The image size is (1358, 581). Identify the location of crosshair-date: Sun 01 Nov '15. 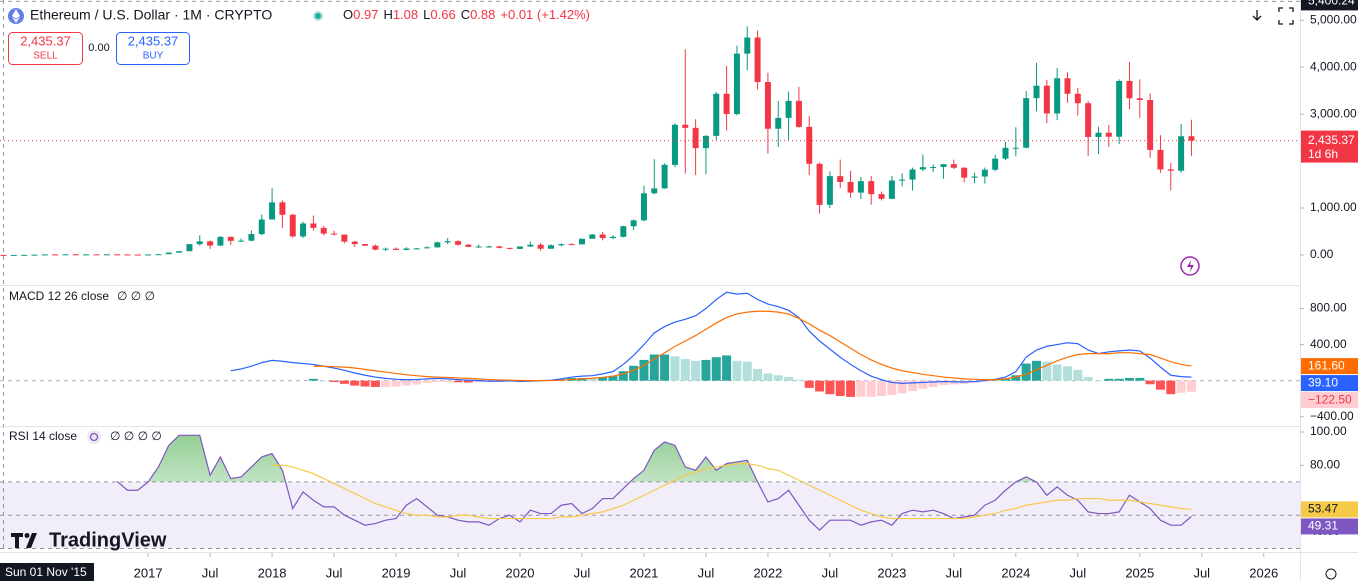
(46, 572).